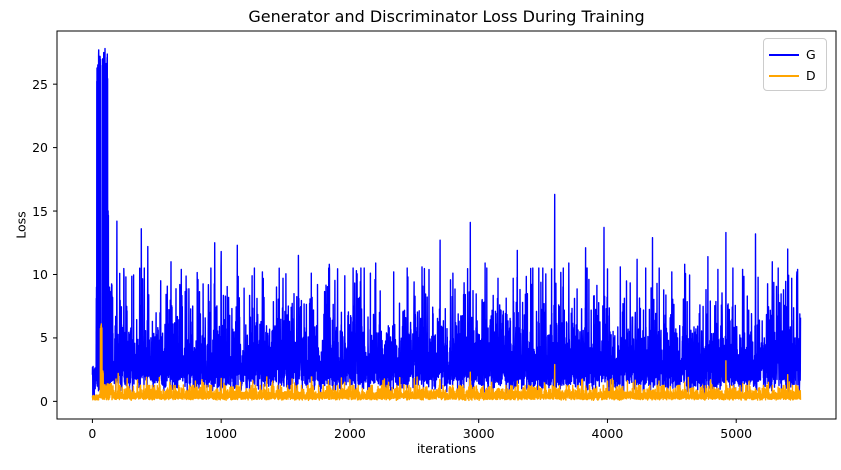  Describe the element at coordinates (40, 84) in the screenshot. I see `y-tick-label-5: 25` at that location.